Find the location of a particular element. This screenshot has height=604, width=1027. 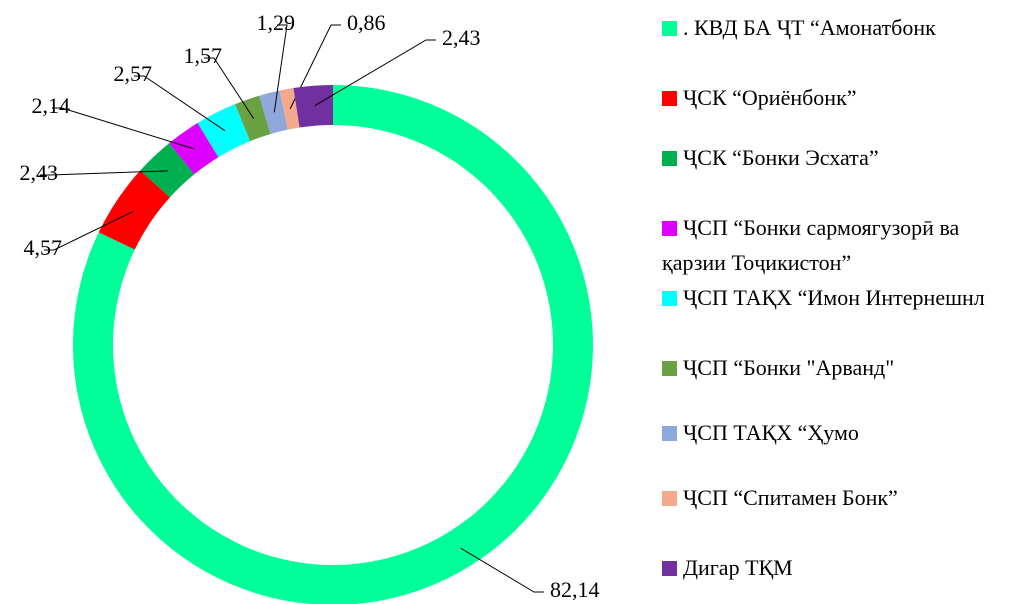

legend-entry: ҶСП “Бонки "Арванд" is located at coordinates (842, 367).